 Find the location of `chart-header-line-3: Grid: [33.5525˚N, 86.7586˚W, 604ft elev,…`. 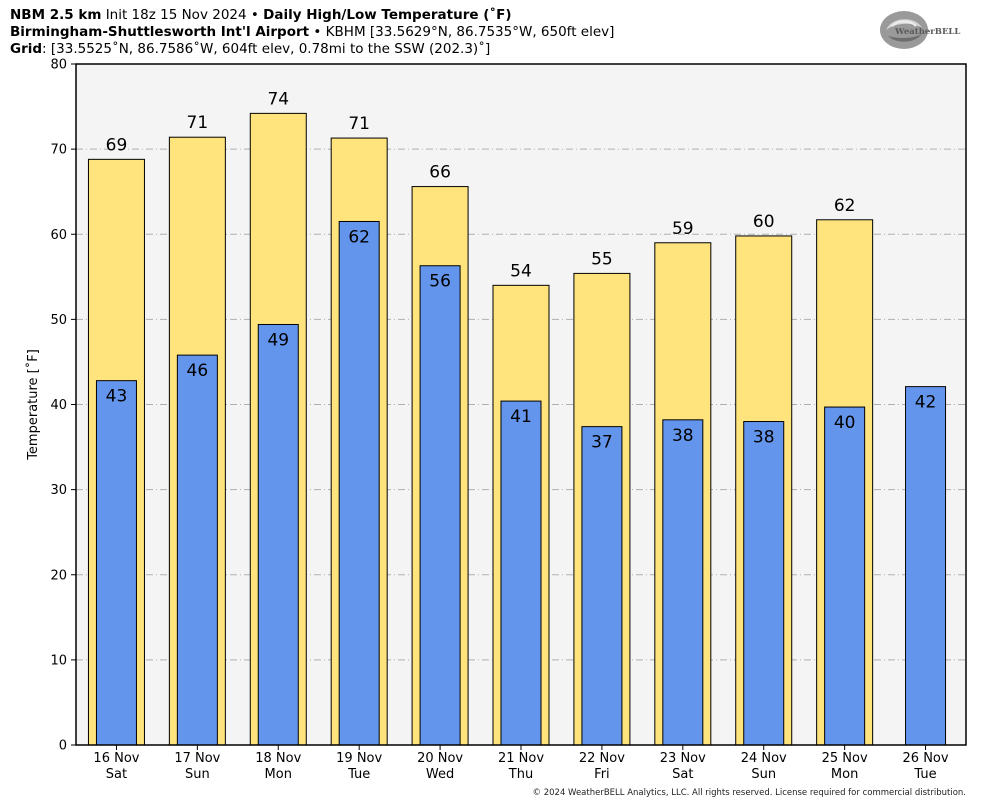

chart-header-line-3: Grid: [33.5525˚N, 86.7586˚W, 604ft elev,… is located at coordinates (250, 49).